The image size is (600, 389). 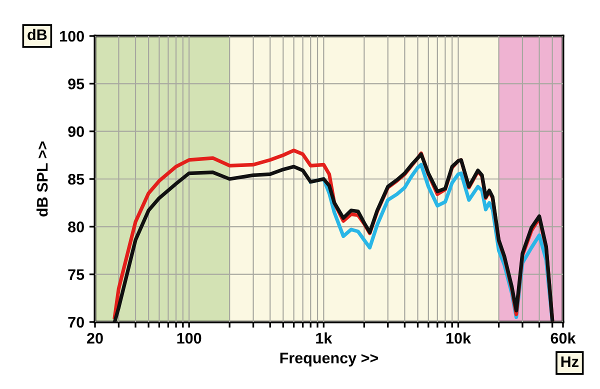 What do you see at coordinates (76, 322) in the screenshot?
I see `y-tick-label: 70` at bounding box center [76, 322].